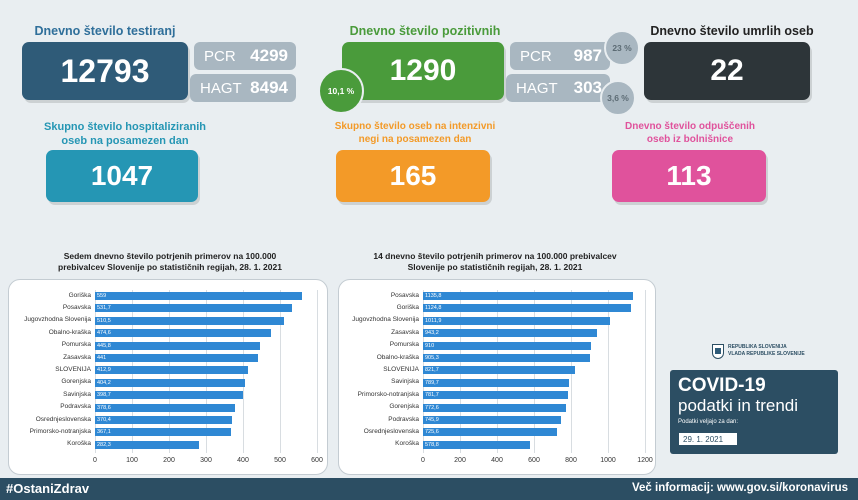  Describe the element at coordinates (104, 345) in the screenshot. I see `chart1-value-label: 445,8` at that location.